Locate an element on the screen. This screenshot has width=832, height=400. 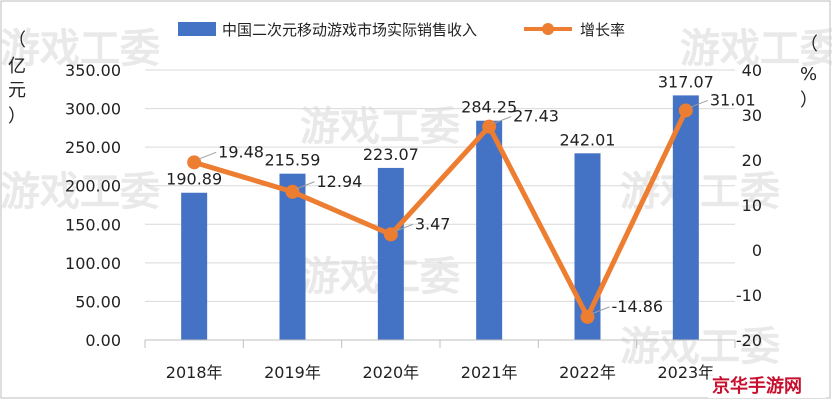
left-axis-tick-label: 150.00 is located at coordinates (93, 224).